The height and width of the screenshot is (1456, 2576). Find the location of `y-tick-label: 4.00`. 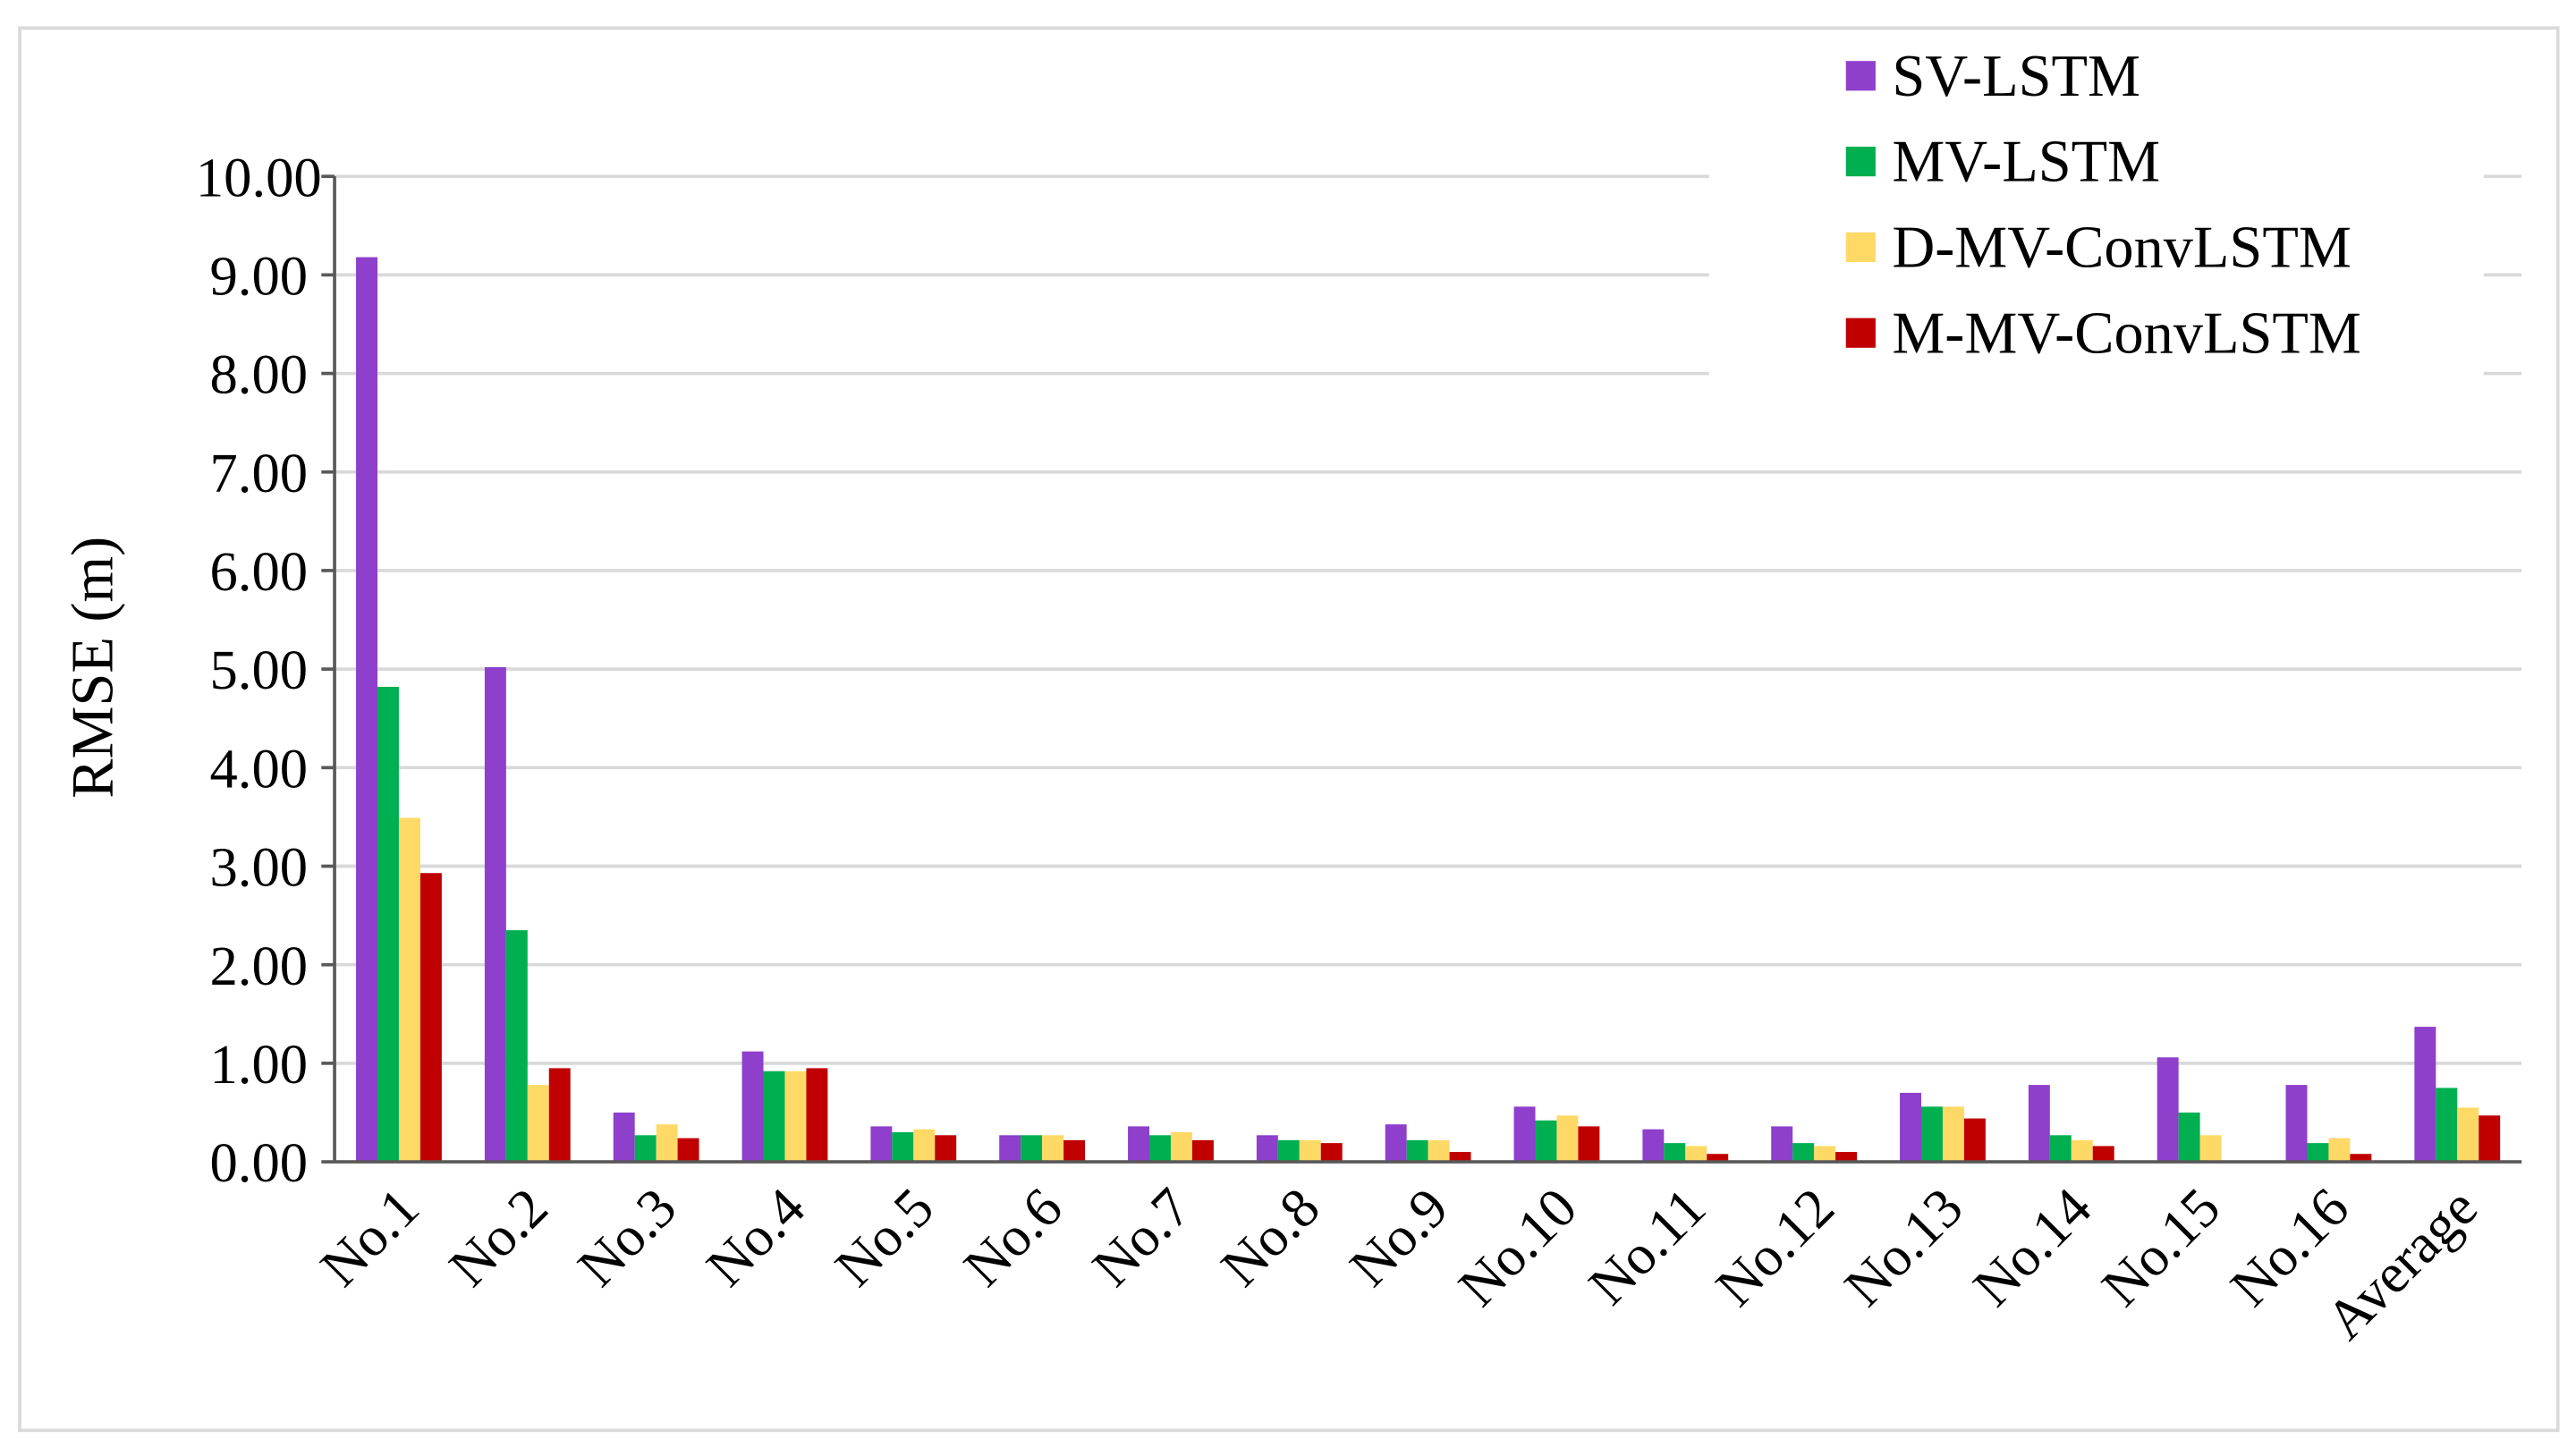

y-tick-label: 4.00 is located at coordinates (258, 768).